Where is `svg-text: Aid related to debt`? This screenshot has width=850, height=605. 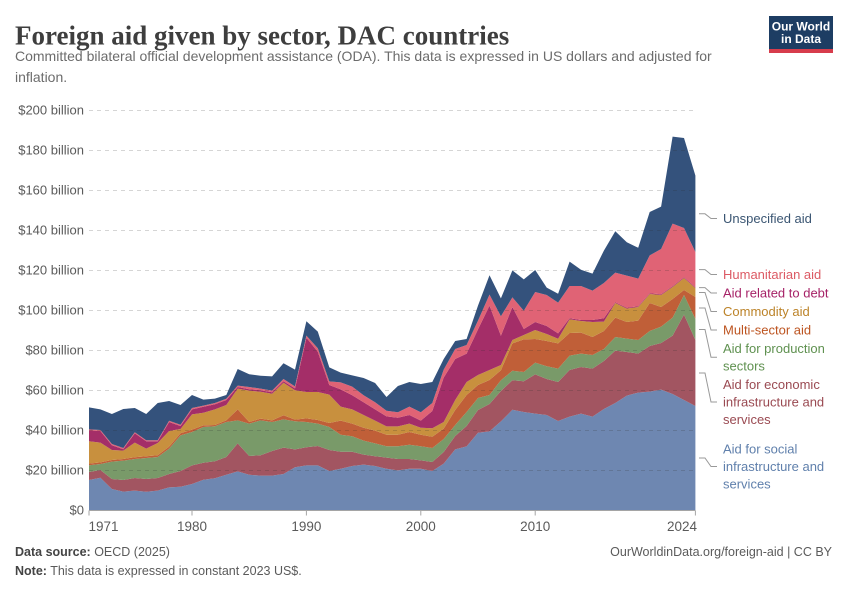 svg-text: Aid related to debt is located at coordinates (776, 293).